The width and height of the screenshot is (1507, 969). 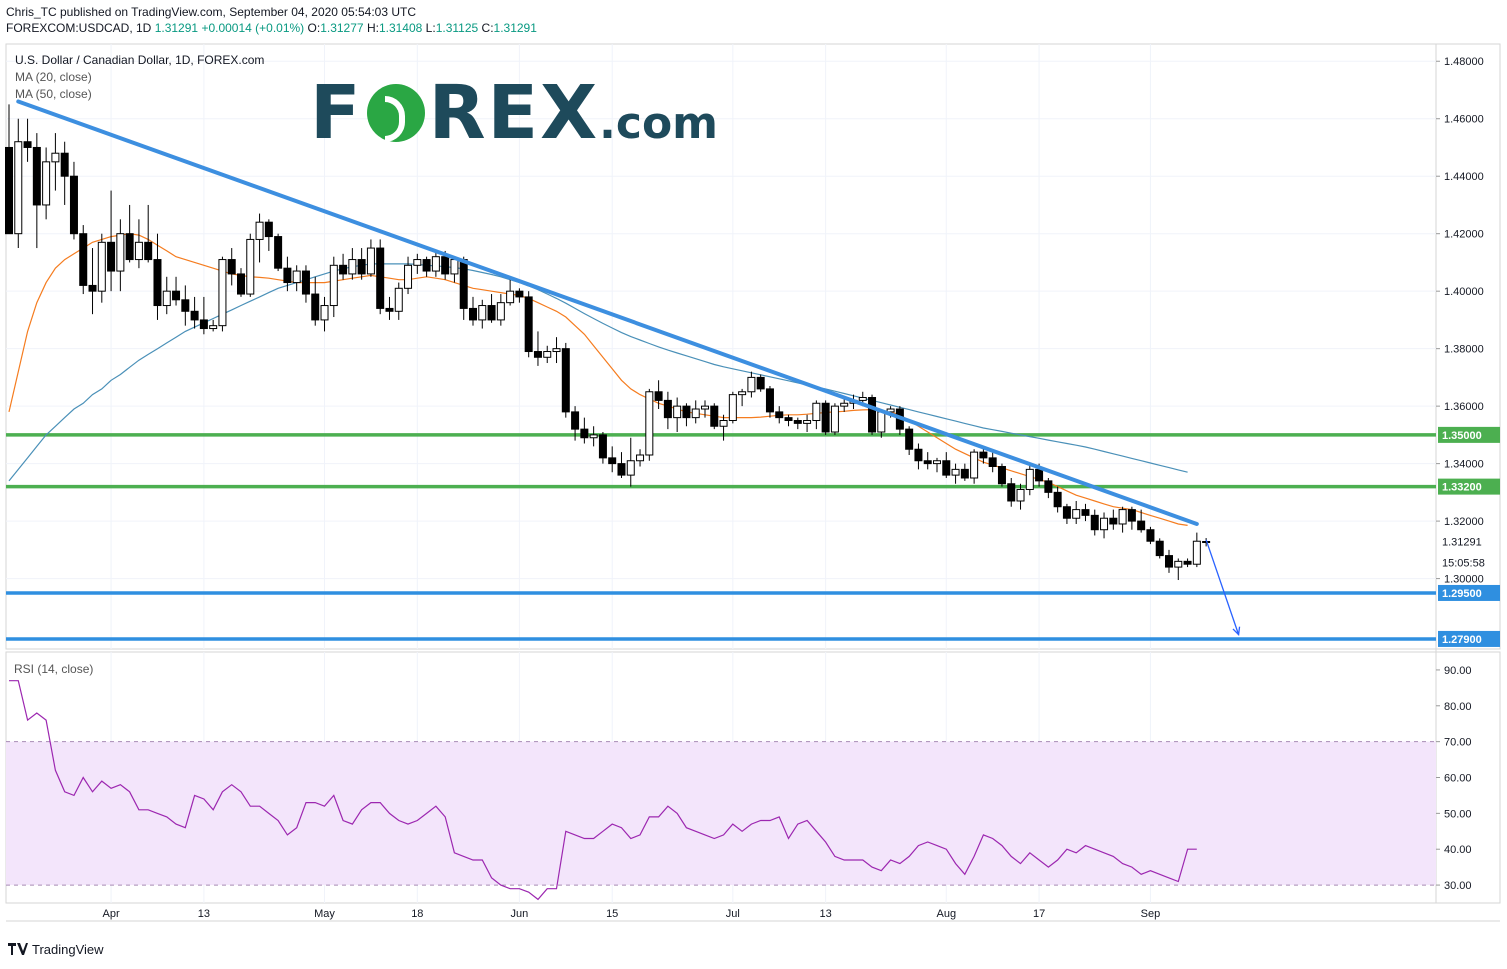 I want to click on projection-arrow-line, so click(x=1222, y=587).